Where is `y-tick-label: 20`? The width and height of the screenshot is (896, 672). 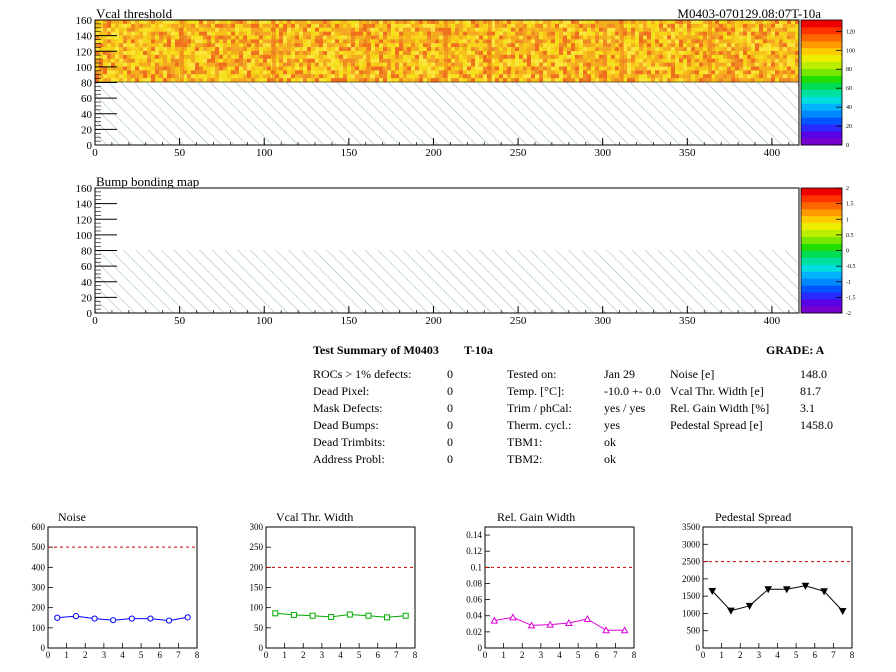
y-tick-label: 20 is located at coordinates (87, 130).